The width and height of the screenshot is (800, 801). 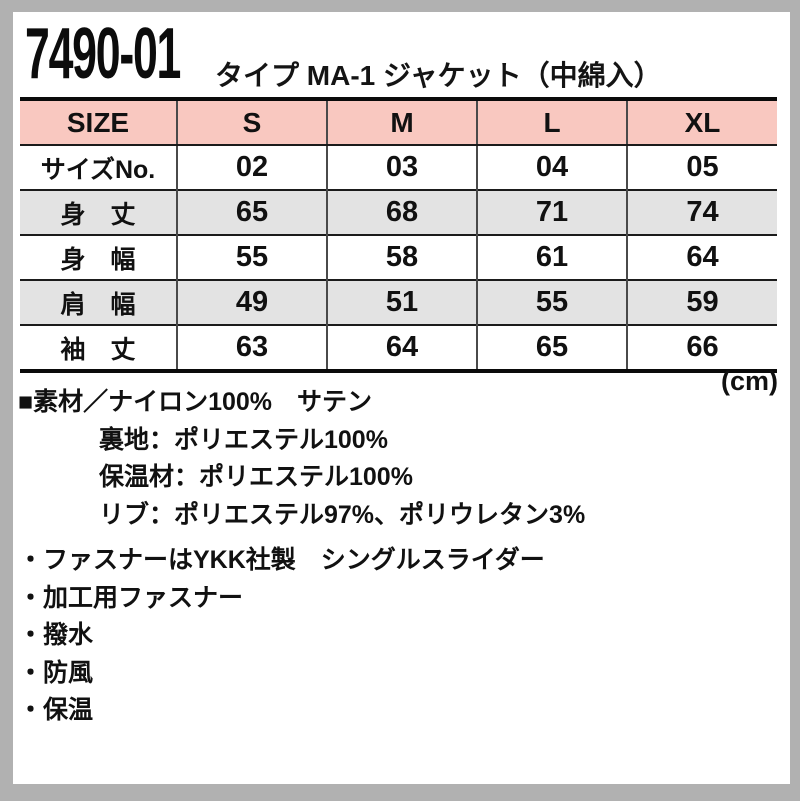 I want to click on row-label: 肩 幅, so click(x=98, y=302).